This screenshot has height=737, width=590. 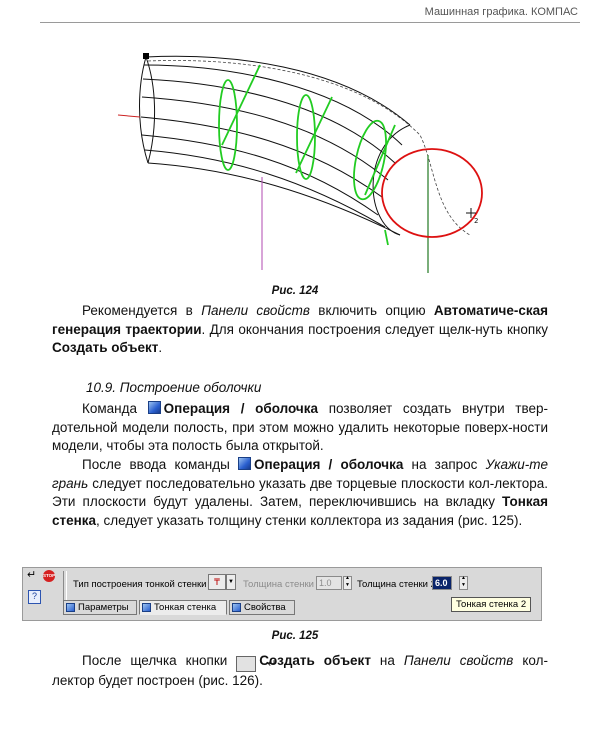 What do you see at coordinates (501, 12) in the screenshot?
I see `running-head: Машинная графика. КОМПАС` at bounding box center [501, 12].